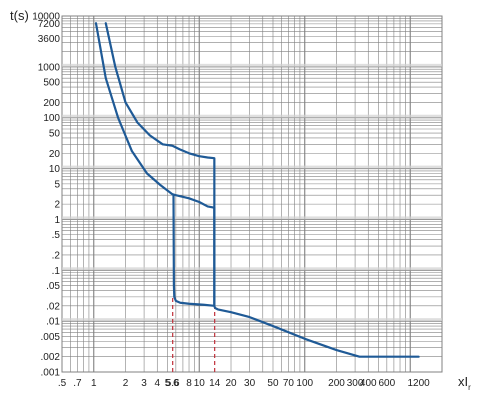  Describe the element at coordinates (231, 383) in the screenshot. I see `x-tick-label: 20` at that location.